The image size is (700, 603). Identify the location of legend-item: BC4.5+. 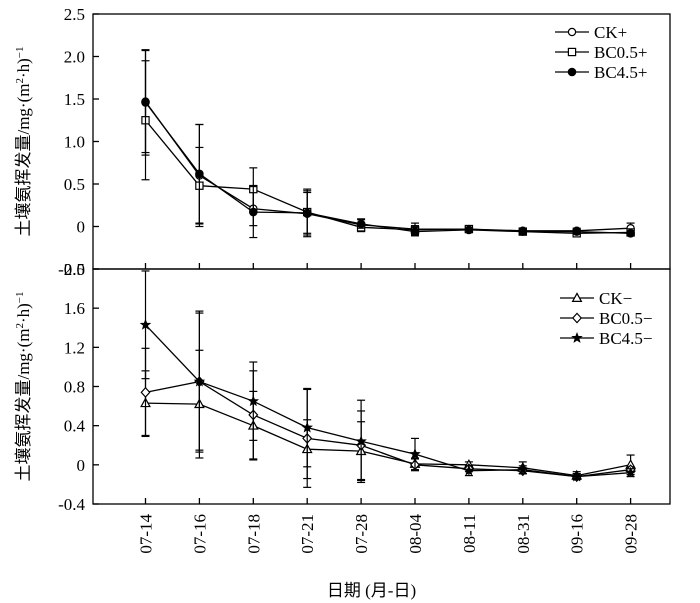
(601, 72).